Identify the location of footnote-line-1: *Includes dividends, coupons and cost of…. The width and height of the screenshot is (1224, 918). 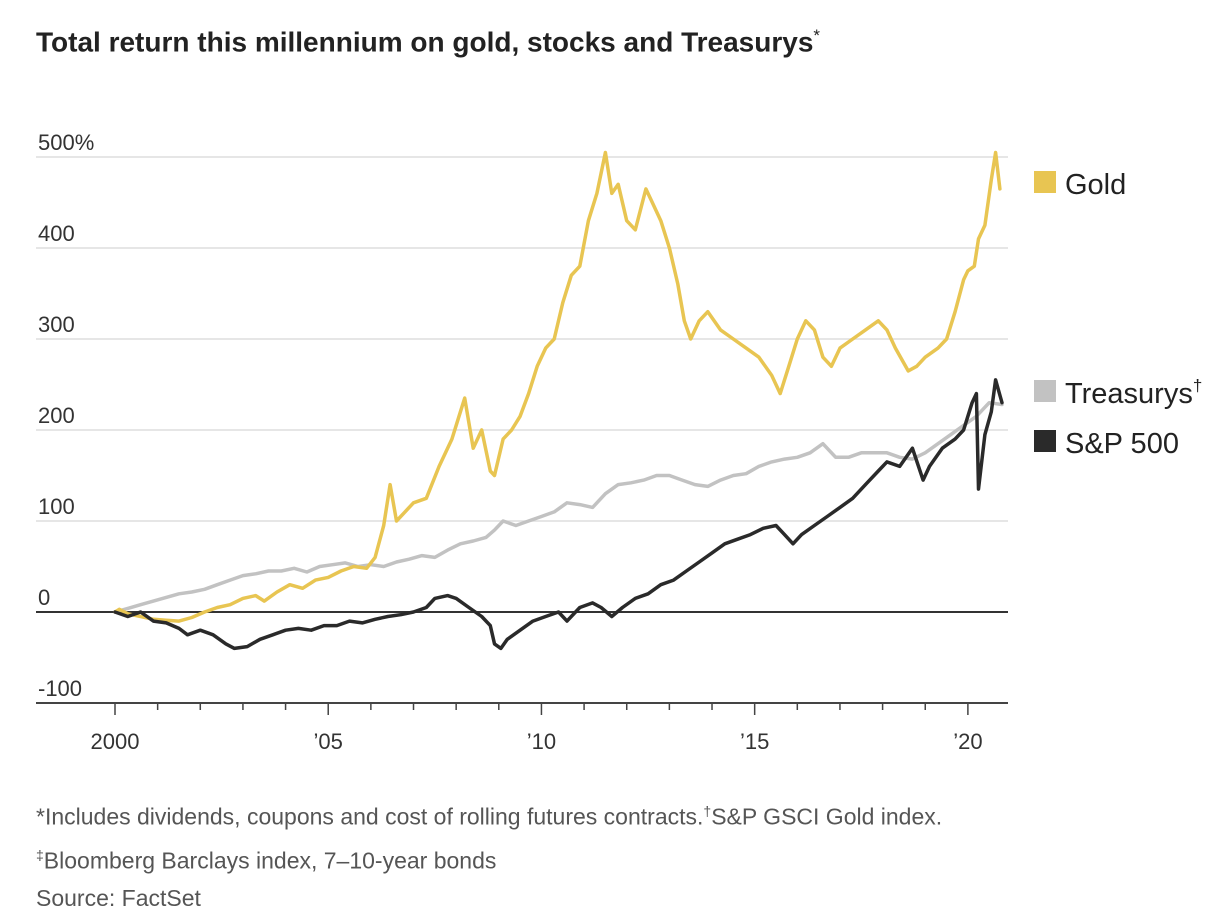
(489, 814).